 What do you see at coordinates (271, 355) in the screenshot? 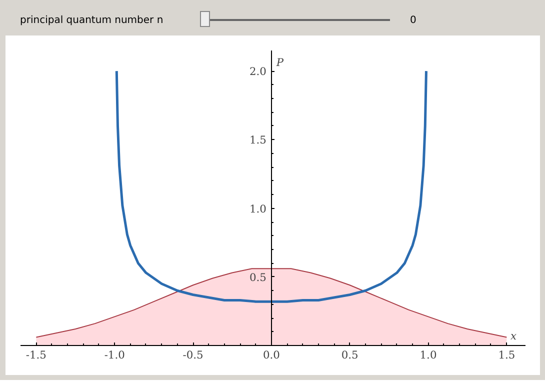
I see `x-tick-label: 0.0` at bounding box center [271, 355].